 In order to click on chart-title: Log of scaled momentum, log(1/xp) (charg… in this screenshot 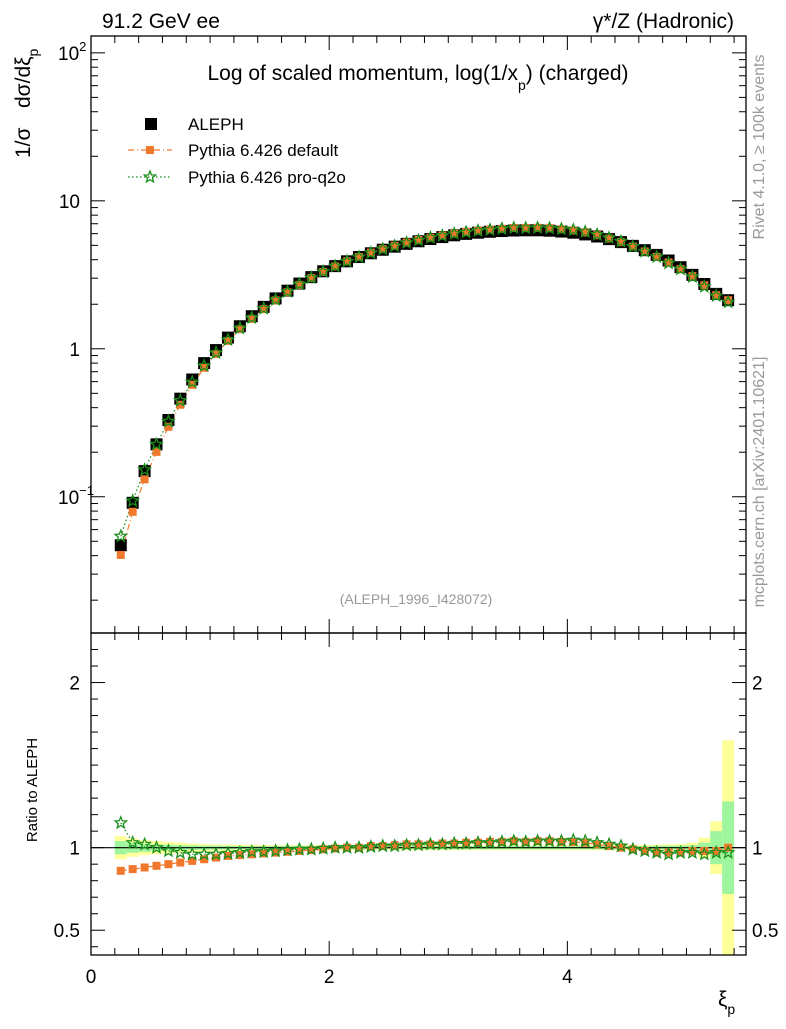, I will do `click(418, 77)`.